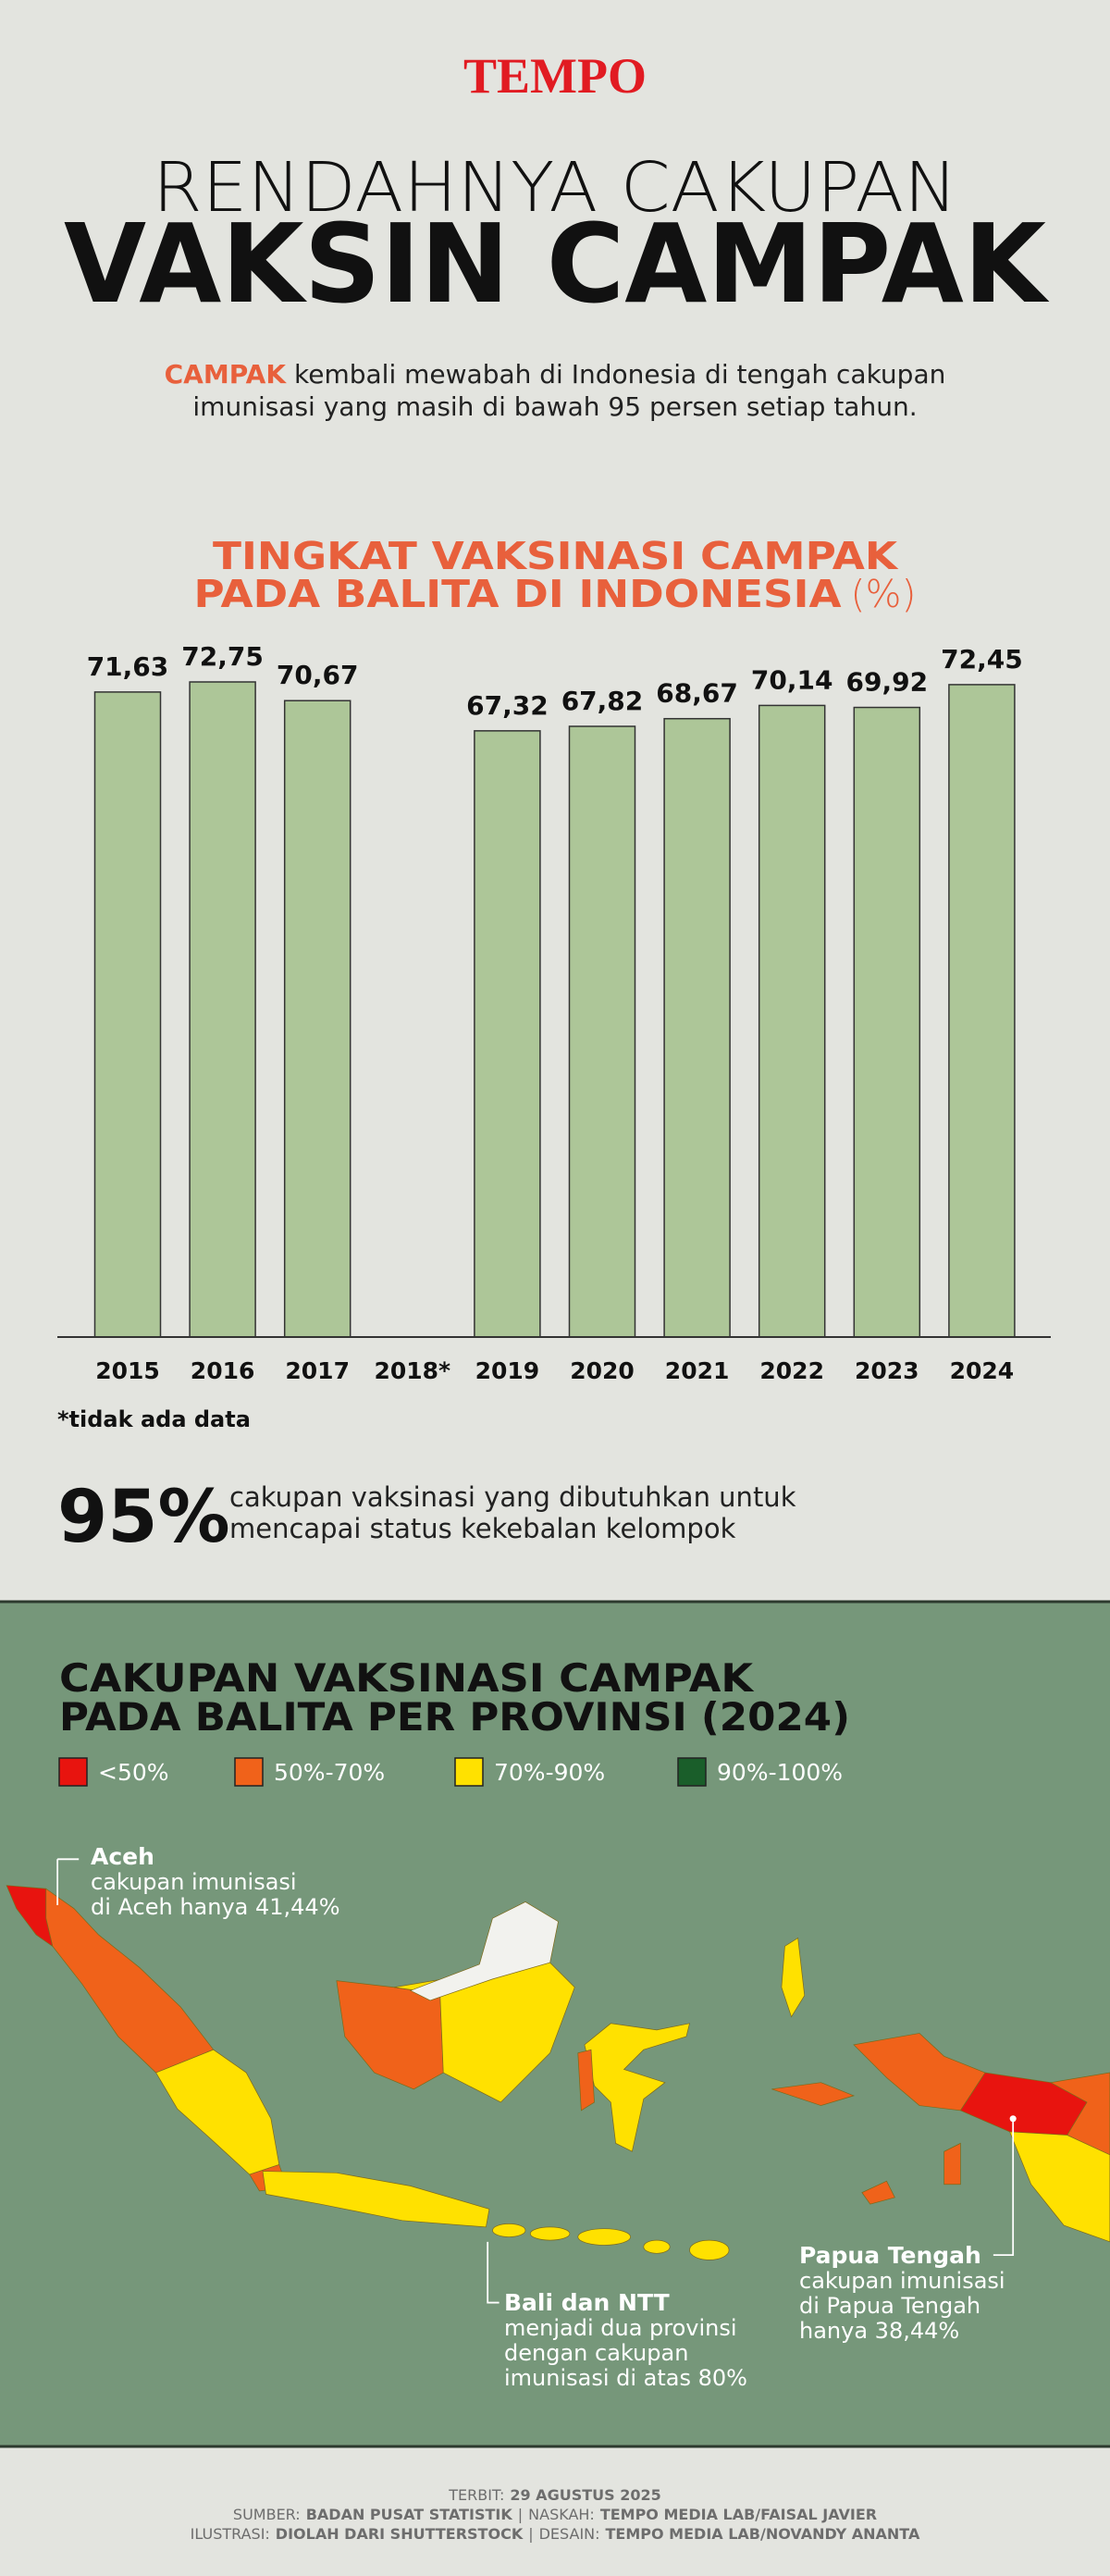  Describe the element at coordinates (127, 1371) in the screenshot. I see `x-tick-label: 2015` at that location.